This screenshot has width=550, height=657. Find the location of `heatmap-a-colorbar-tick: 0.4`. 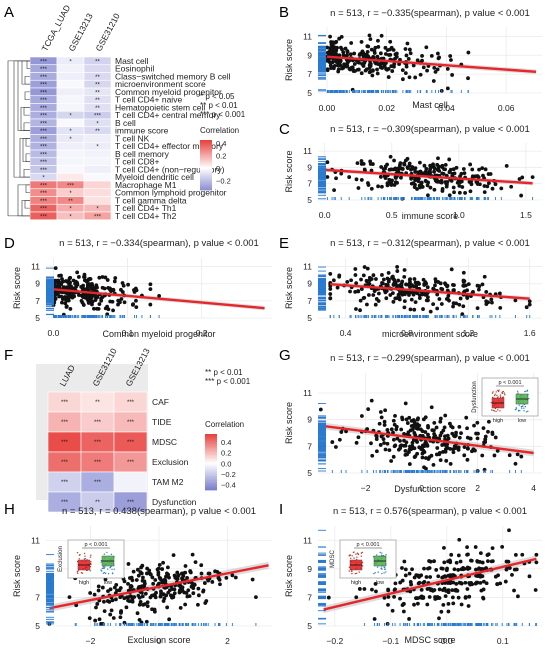

heatmap-a-colorbar-tick: 0.4 is located at coordinates (221, 143).